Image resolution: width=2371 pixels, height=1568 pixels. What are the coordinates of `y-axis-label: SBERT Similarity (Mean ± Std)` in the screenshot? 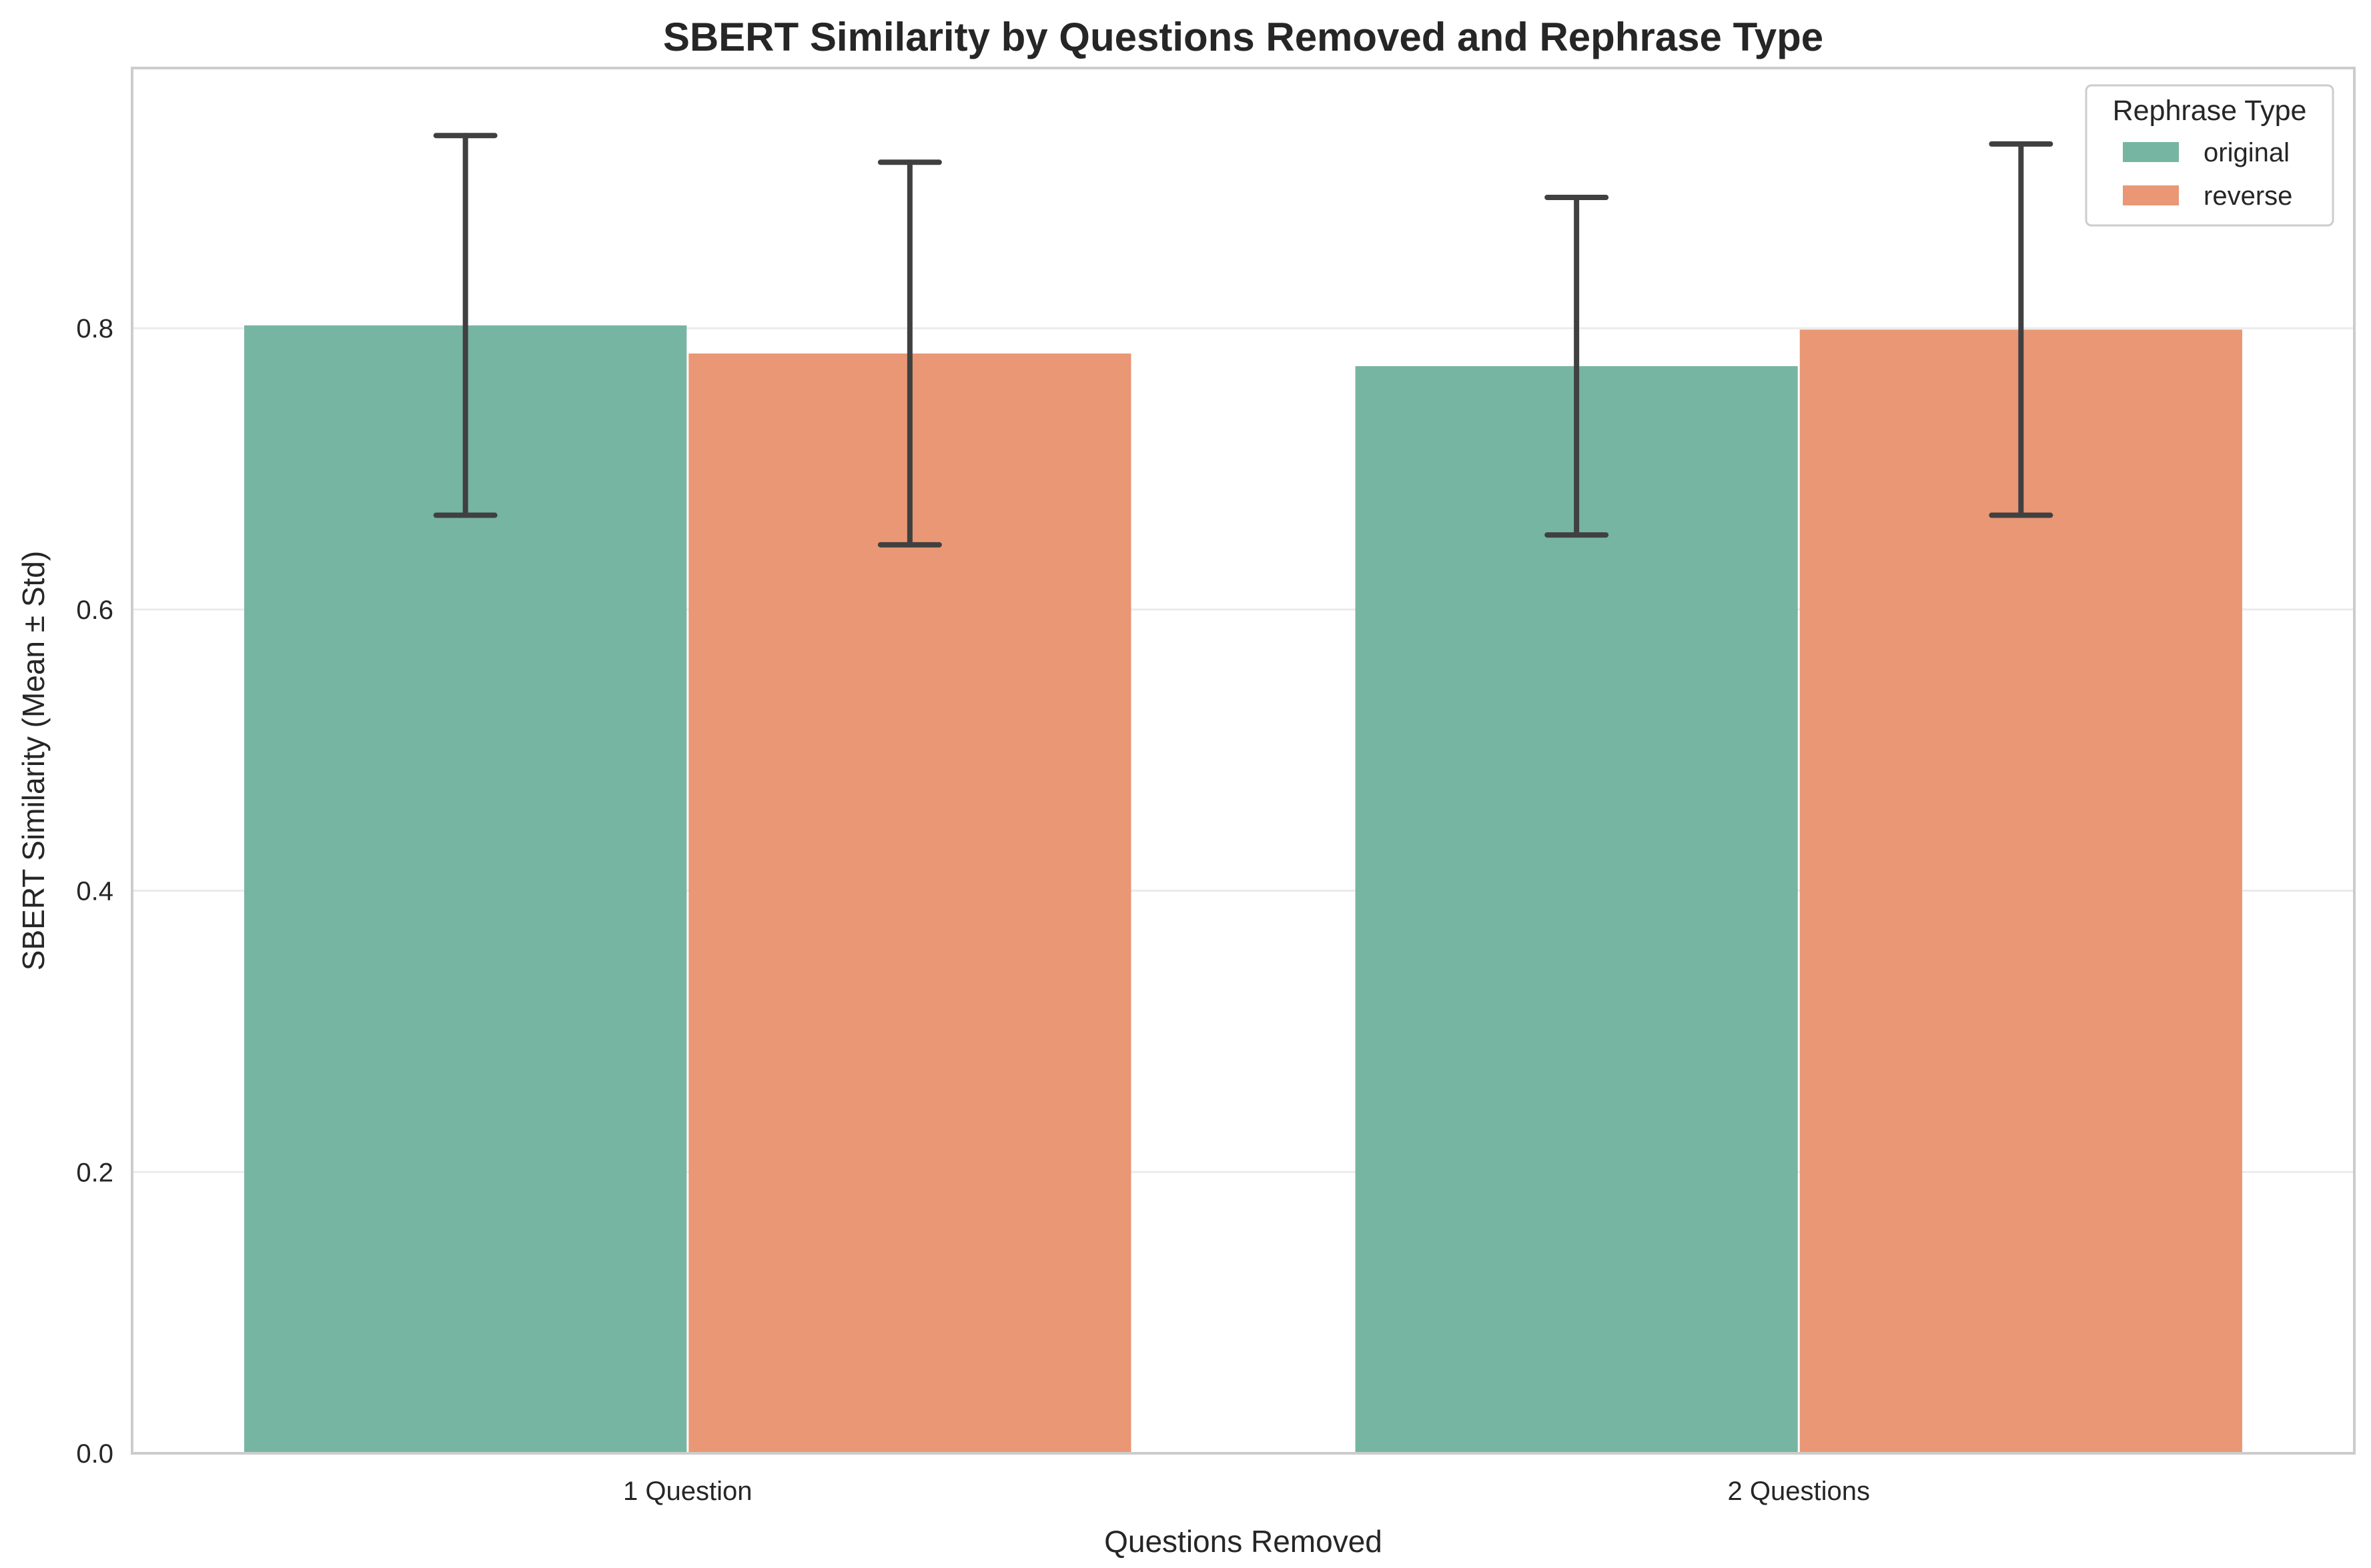 It's located at (33, 760).